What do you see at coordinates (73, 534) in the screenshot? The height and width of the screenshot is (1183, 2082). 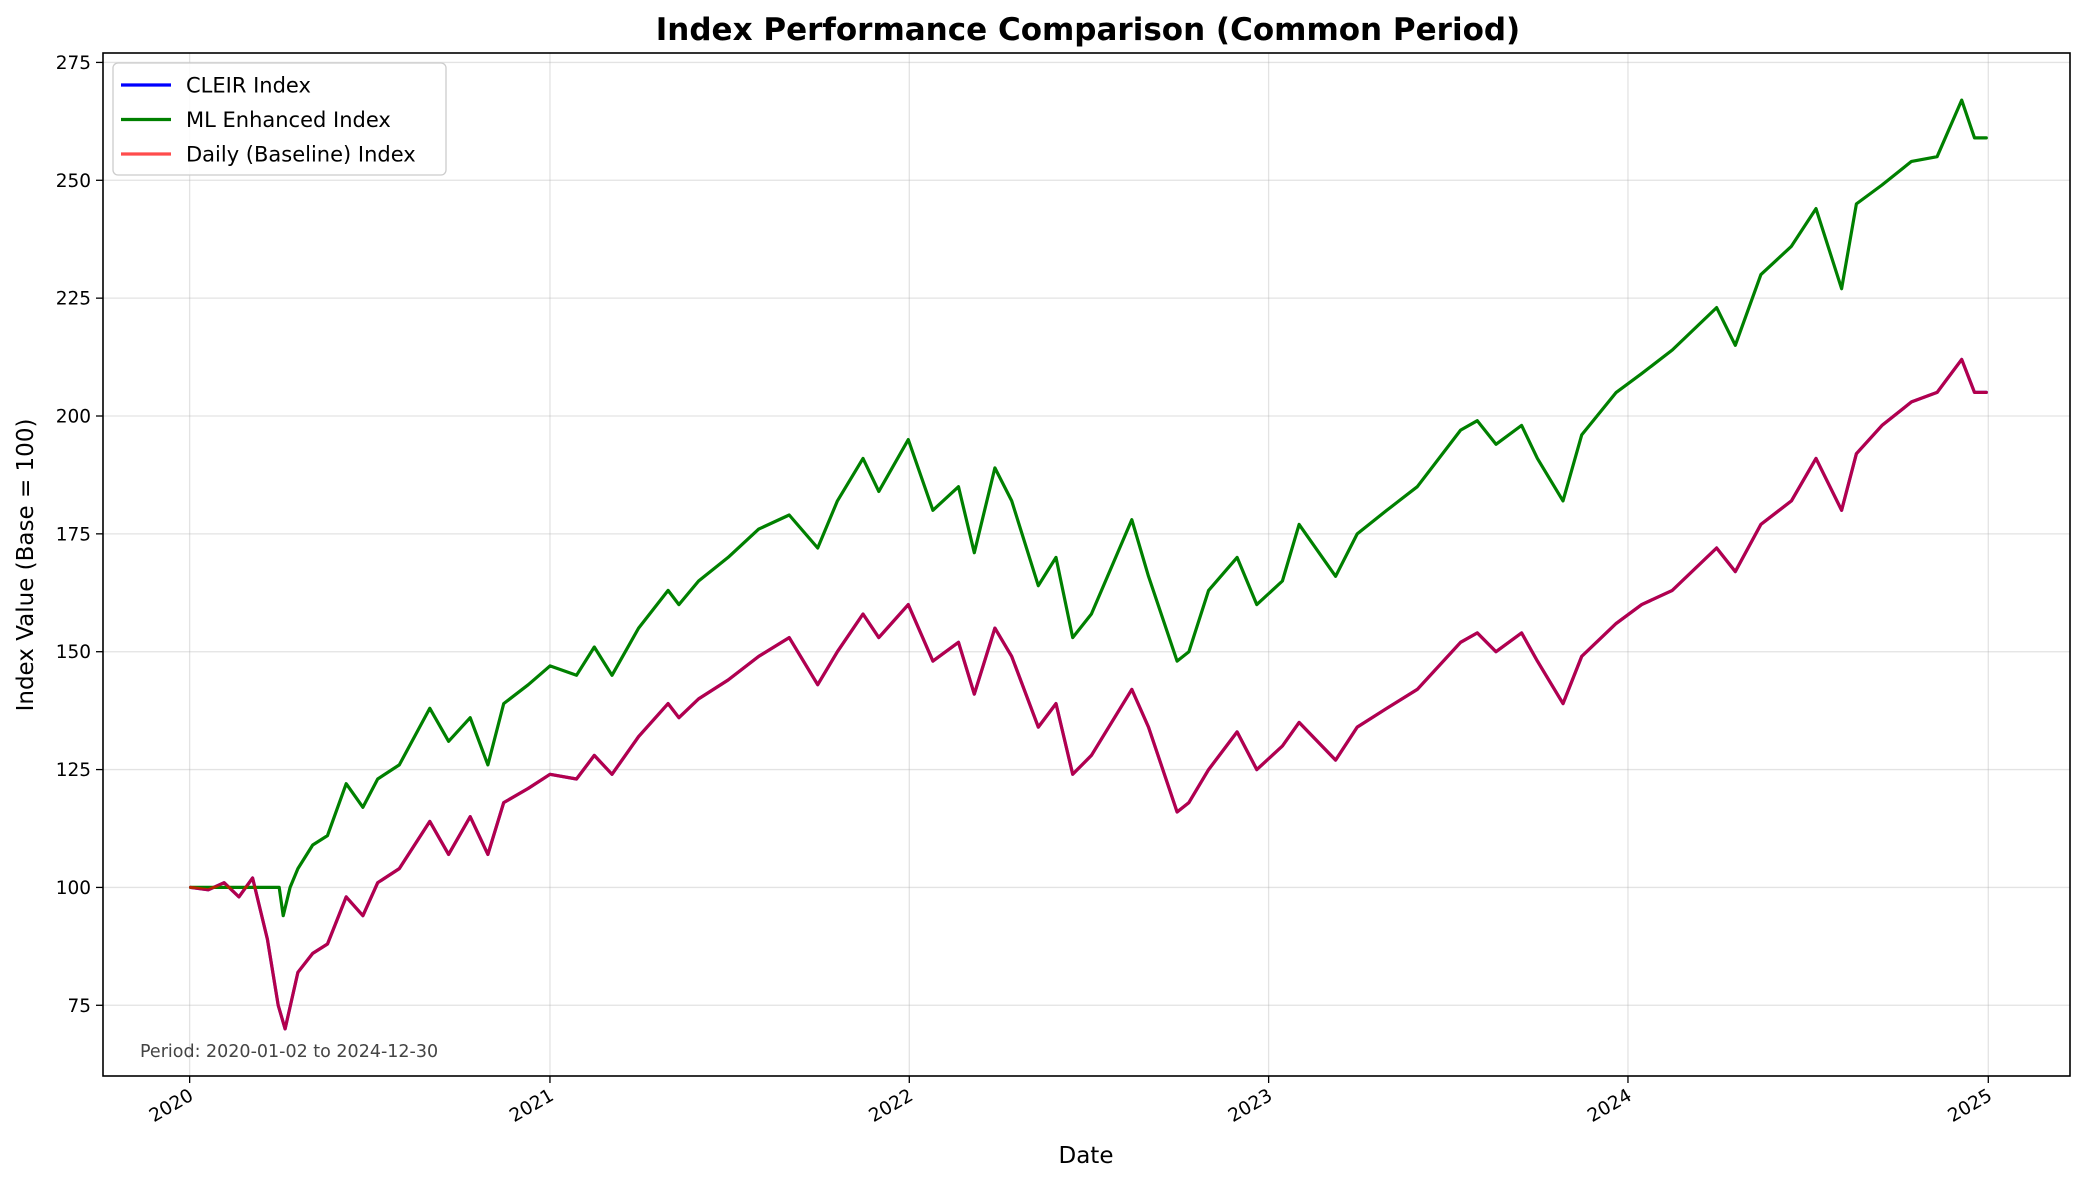 I see `y-tick-label: 175` at bounding box center [73, 534].